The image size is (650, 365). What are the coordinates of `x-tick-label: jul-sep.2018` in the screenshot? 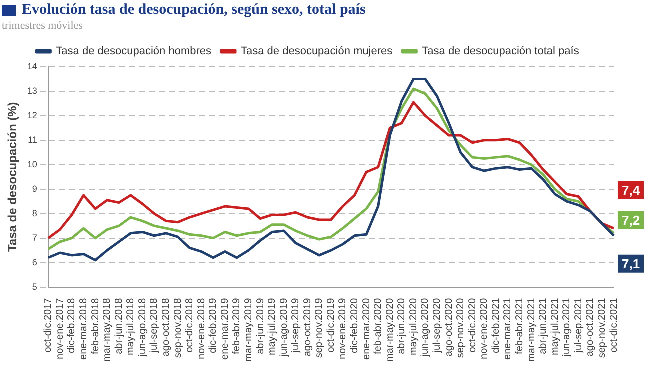 It's located at (154, 326).